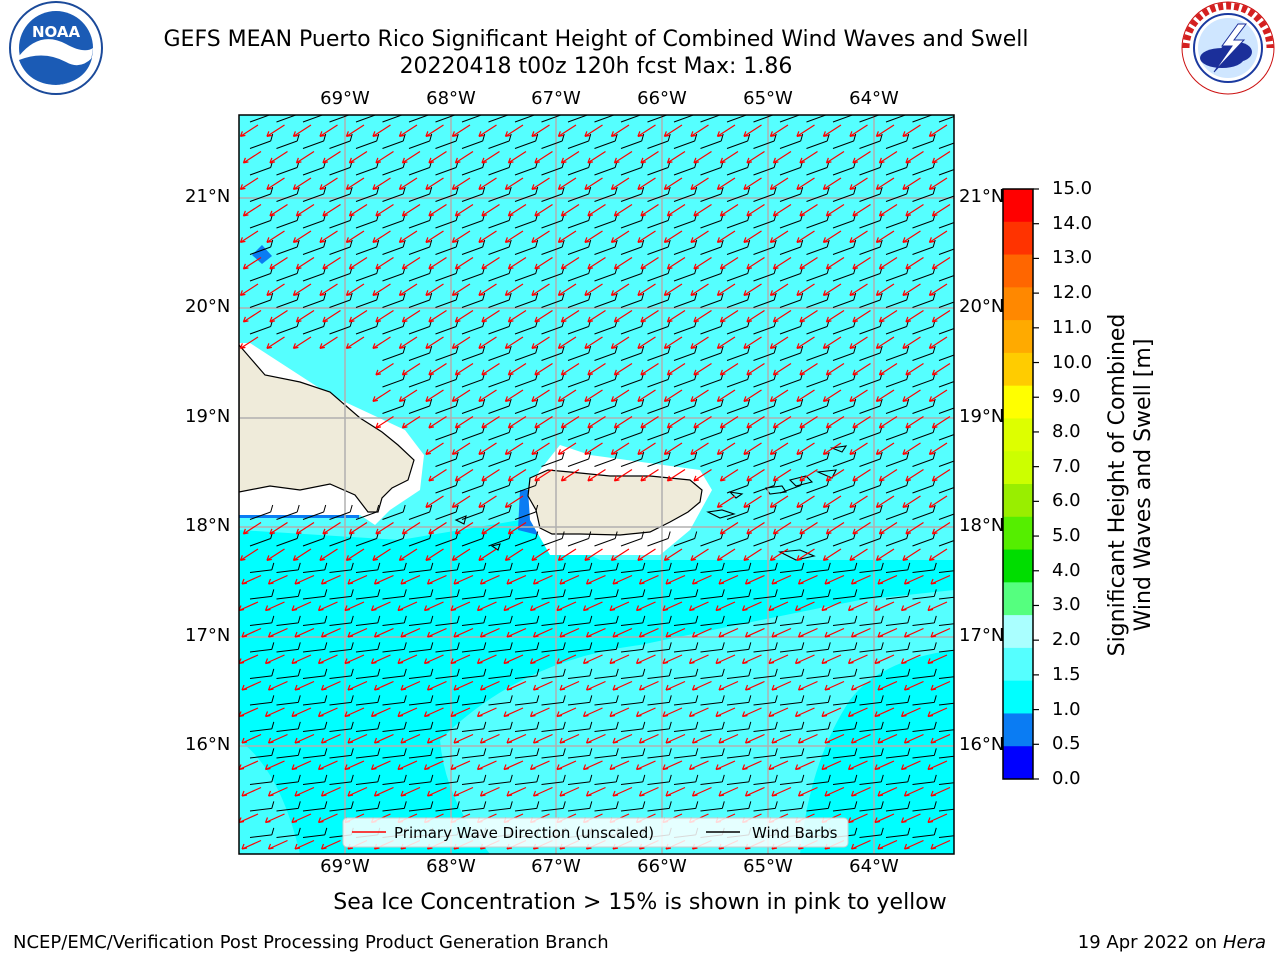 This screenshot has height=960, width=1280. I want to click on noaa-logo-text: NOAA, so click(56, 32).